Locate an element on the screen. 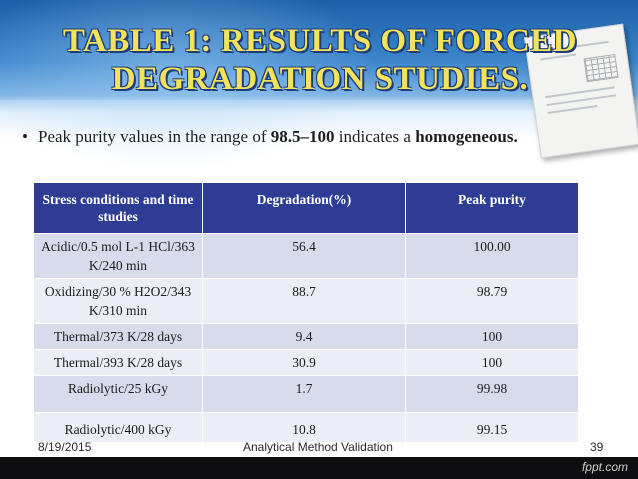 The height and width of the screenshot is (479, 638). cell-purity: 99.15 is located at coordinates (492, 427).